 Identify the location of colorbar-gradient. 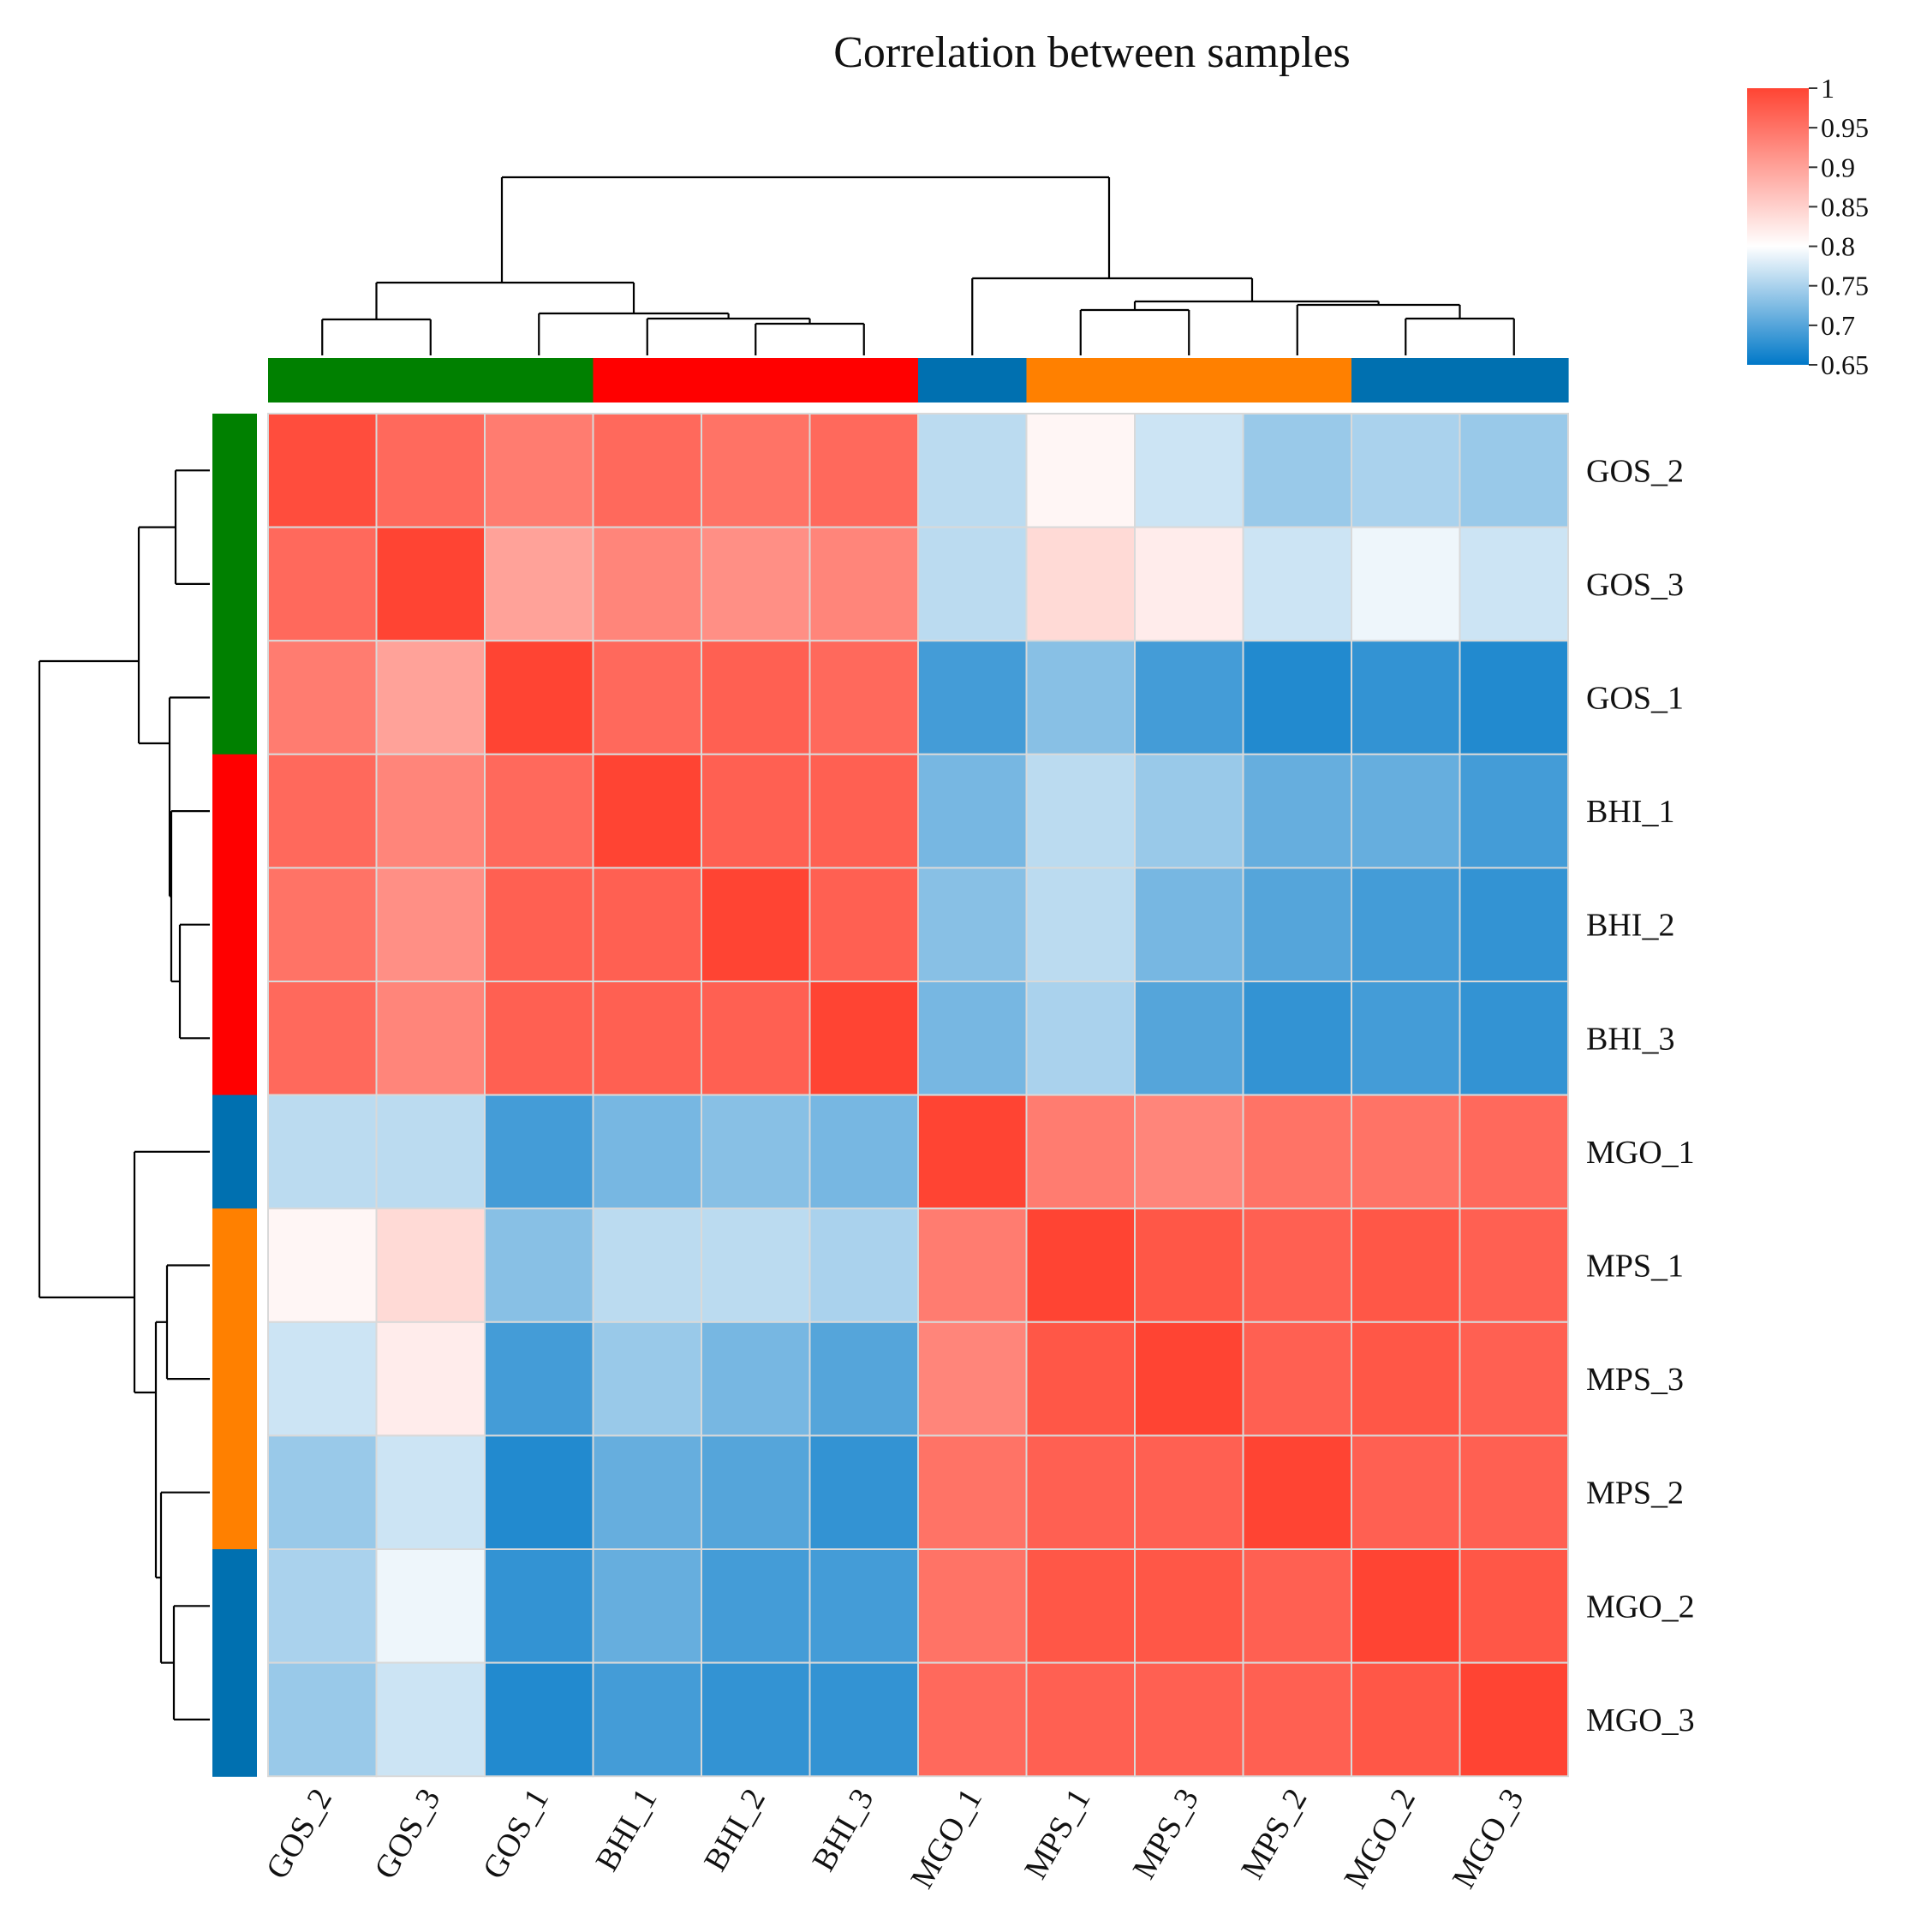
(1778, 226).